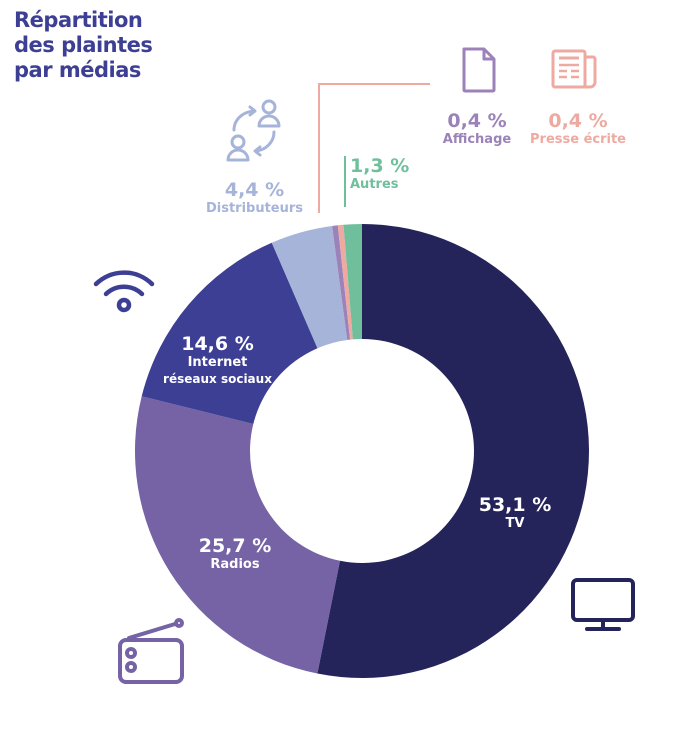  I want to click on title-line-2: des plaintes, so click(83, 45).